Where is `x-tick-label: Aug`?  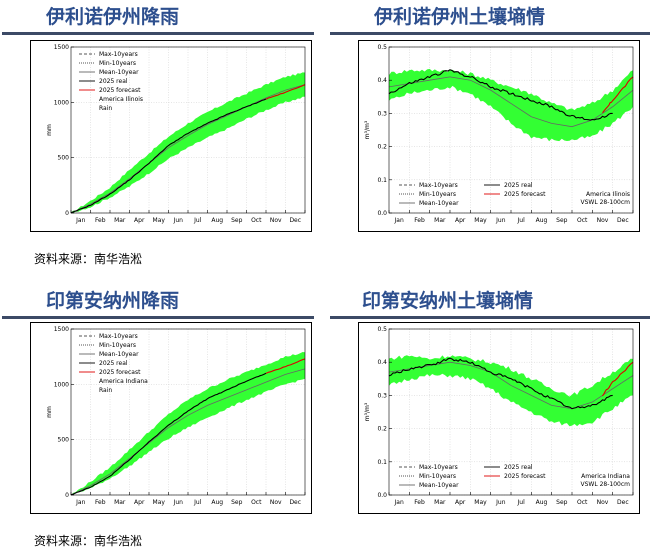 x-tick-label: Aug is located at coordinates (217, 220).